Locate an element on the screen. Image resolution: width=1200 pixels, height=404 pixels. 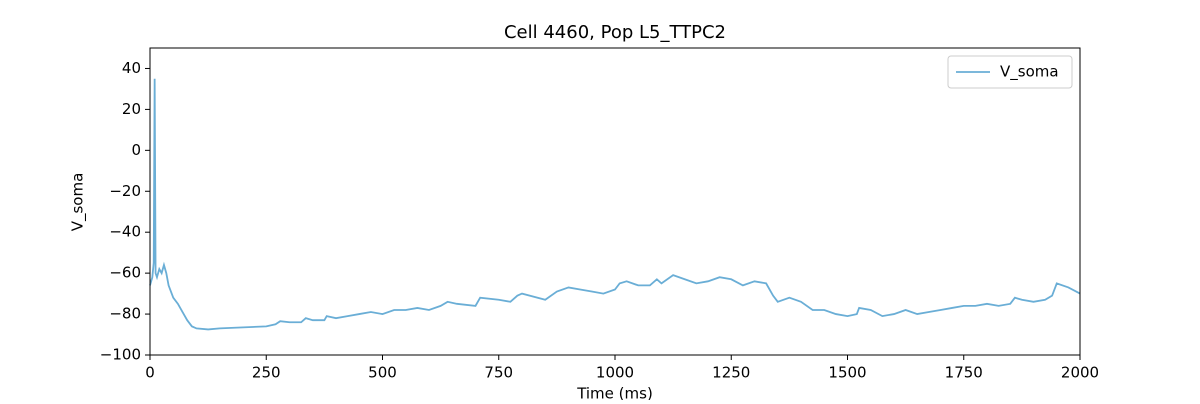
x-axis-label: Time (ms) is located at coordinates (614, 393).